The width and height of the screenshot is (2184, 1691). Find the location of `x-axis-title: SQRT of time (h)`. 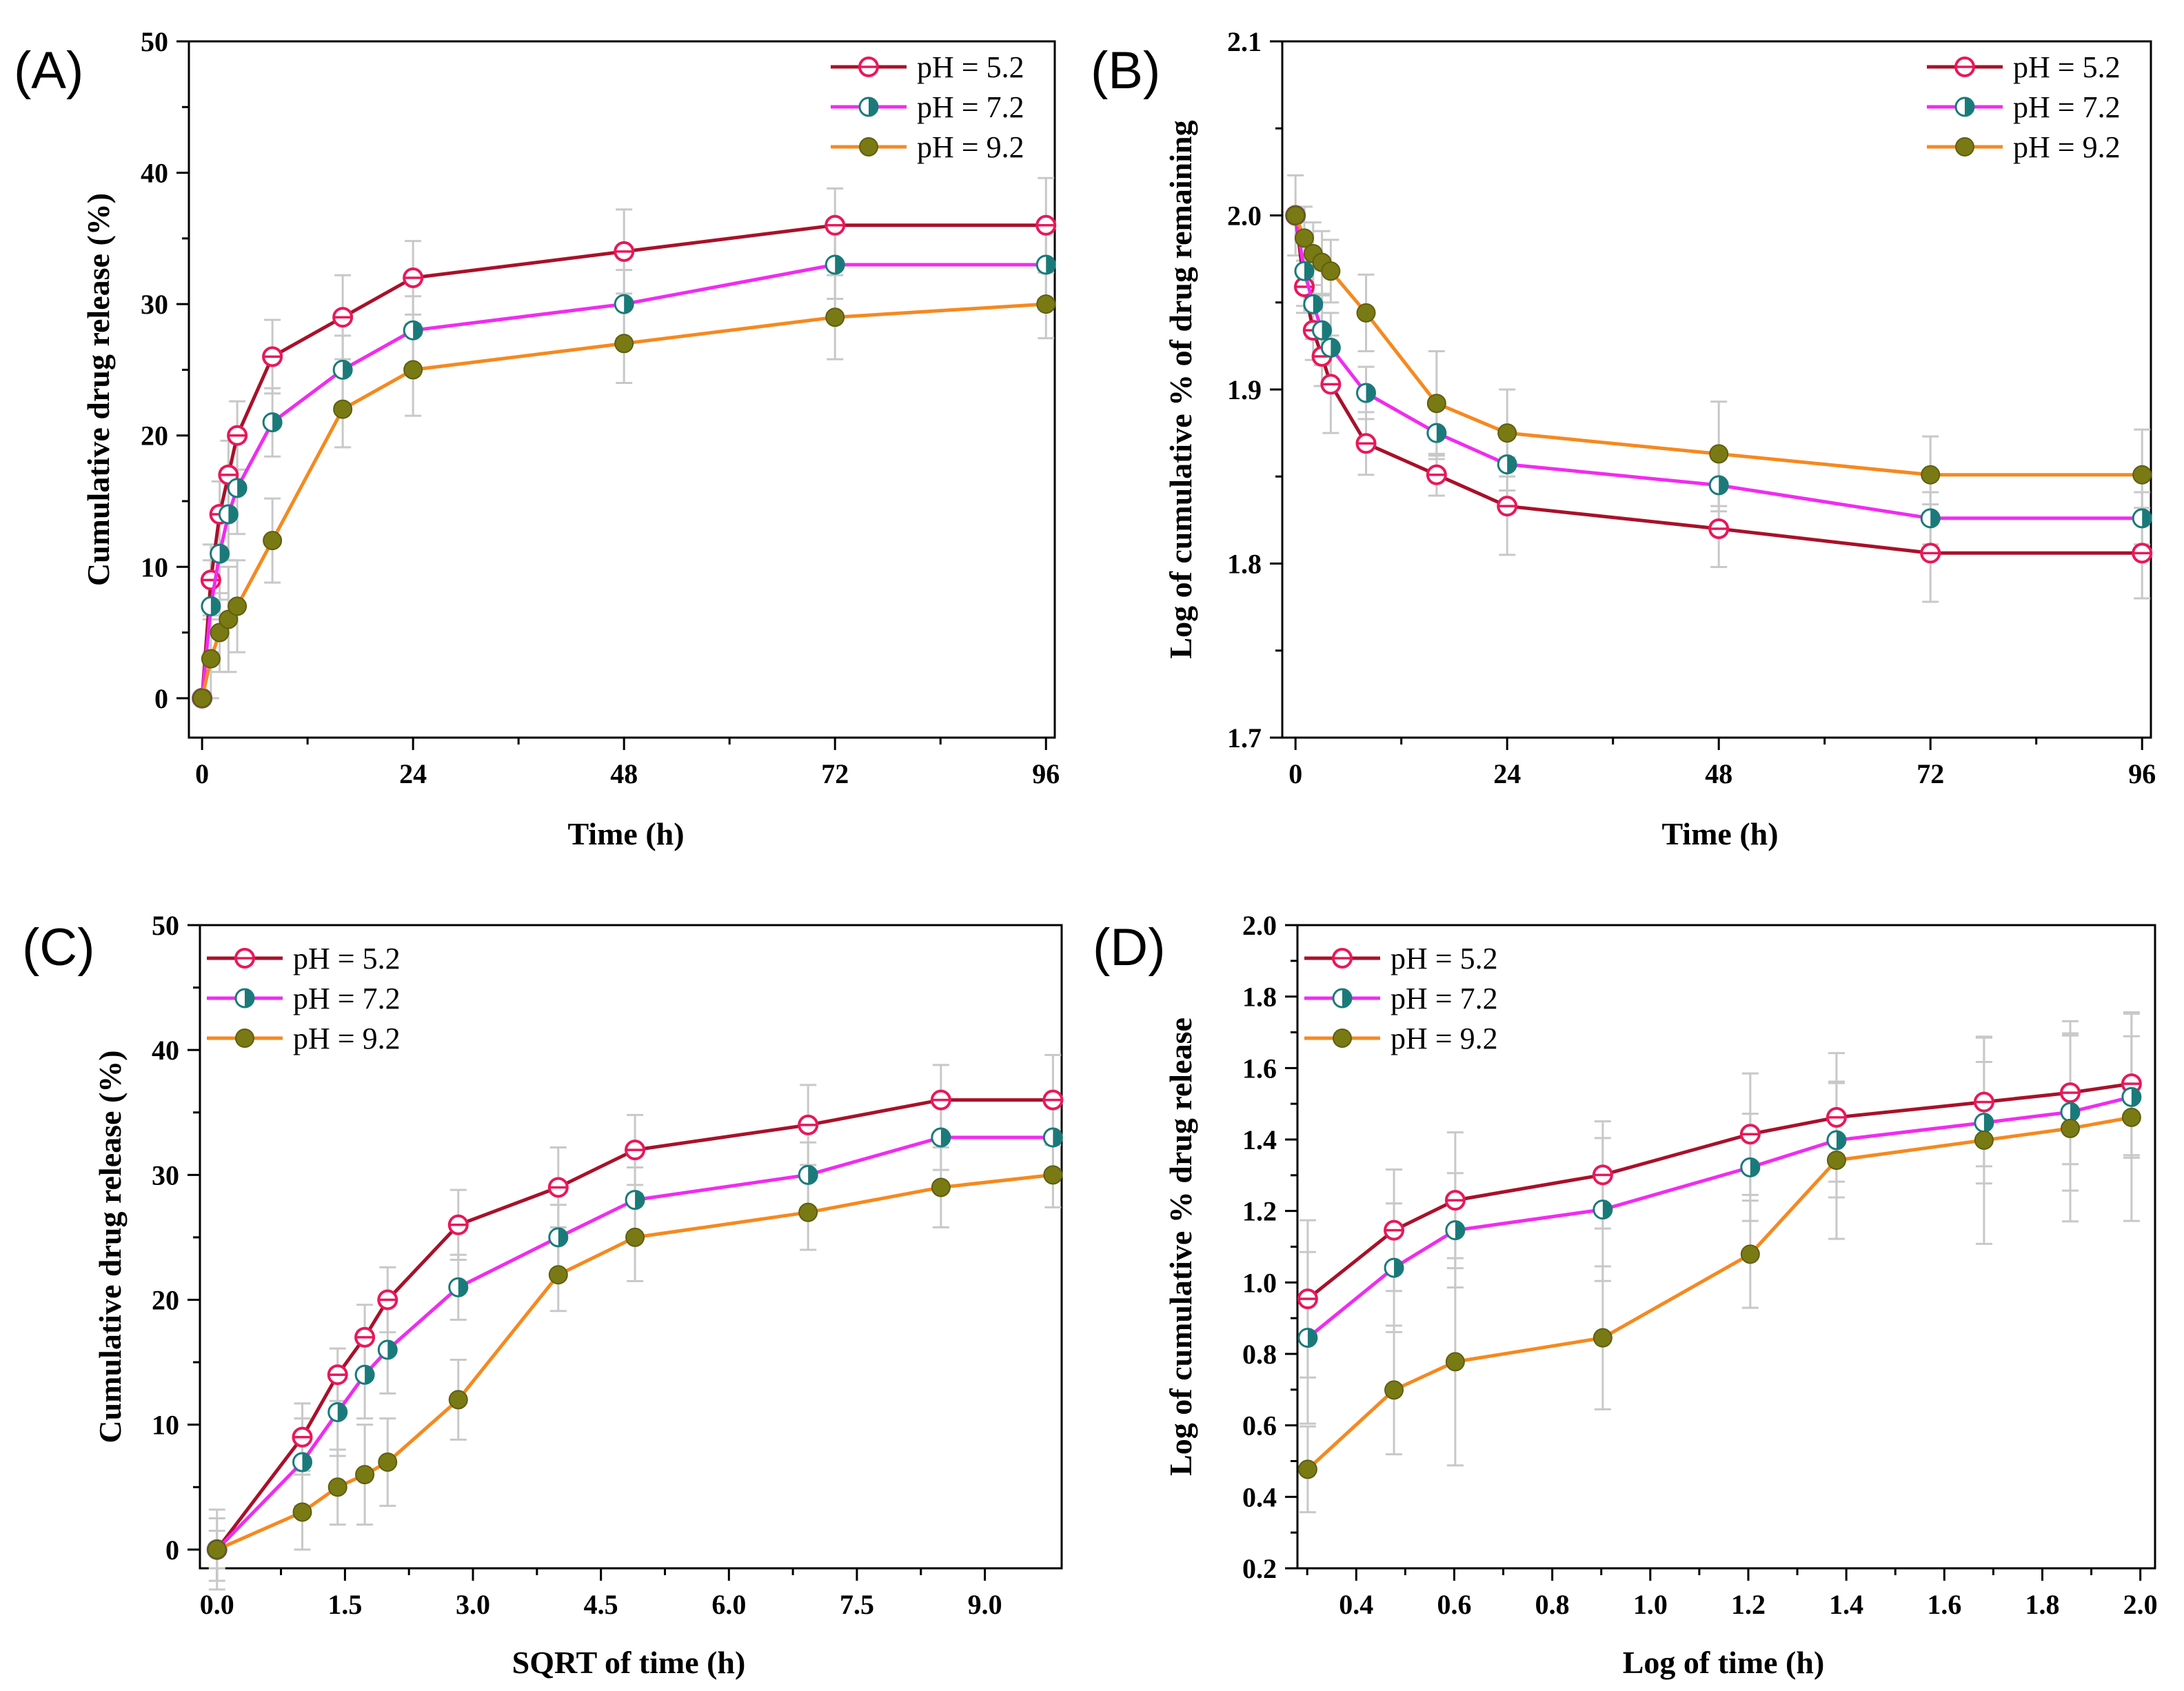

x-axis-title: SQRT of time (h) is located at coordinates (629, 1662).